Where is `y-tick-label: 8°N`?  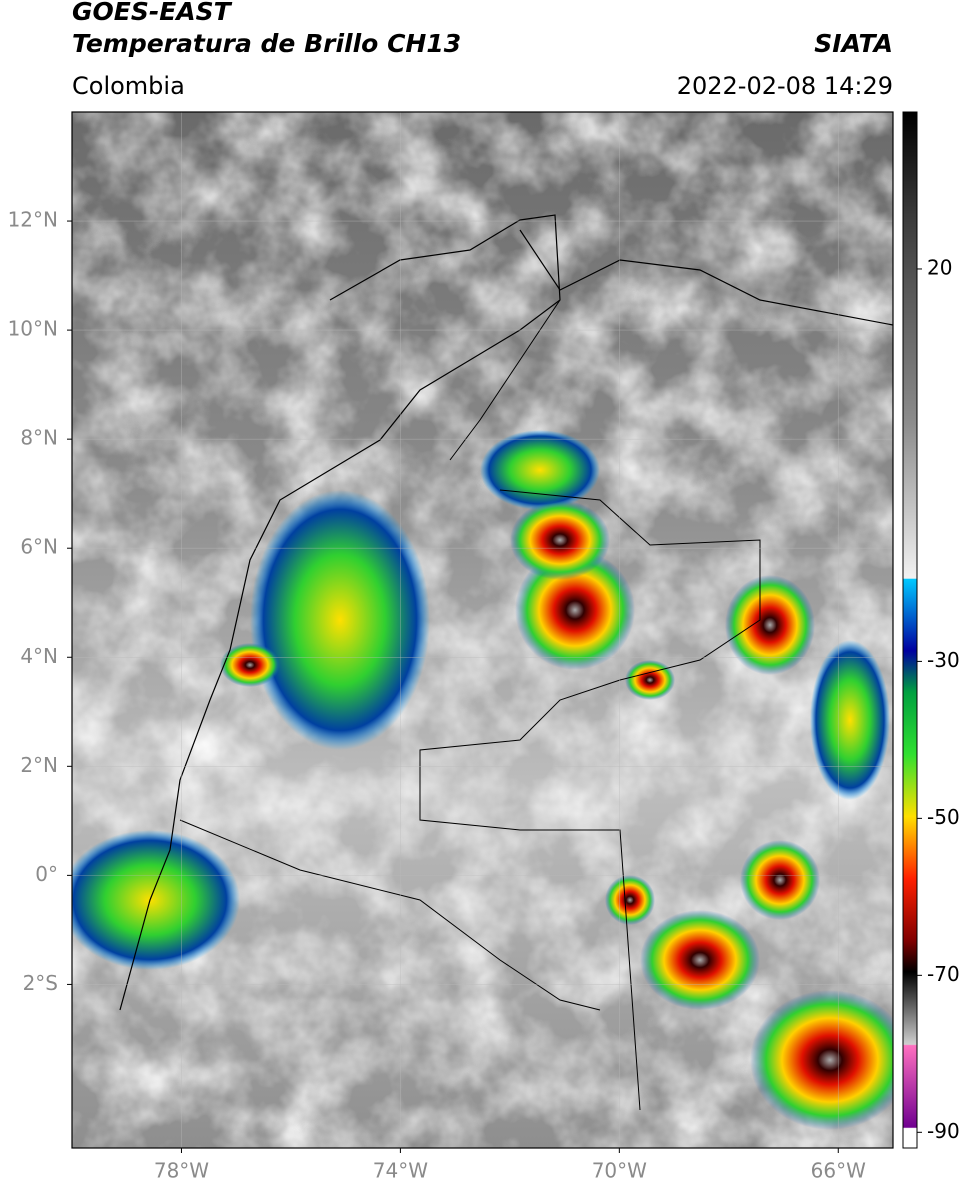
y-tick-label: 8°N is located at coordinates (39, 438).